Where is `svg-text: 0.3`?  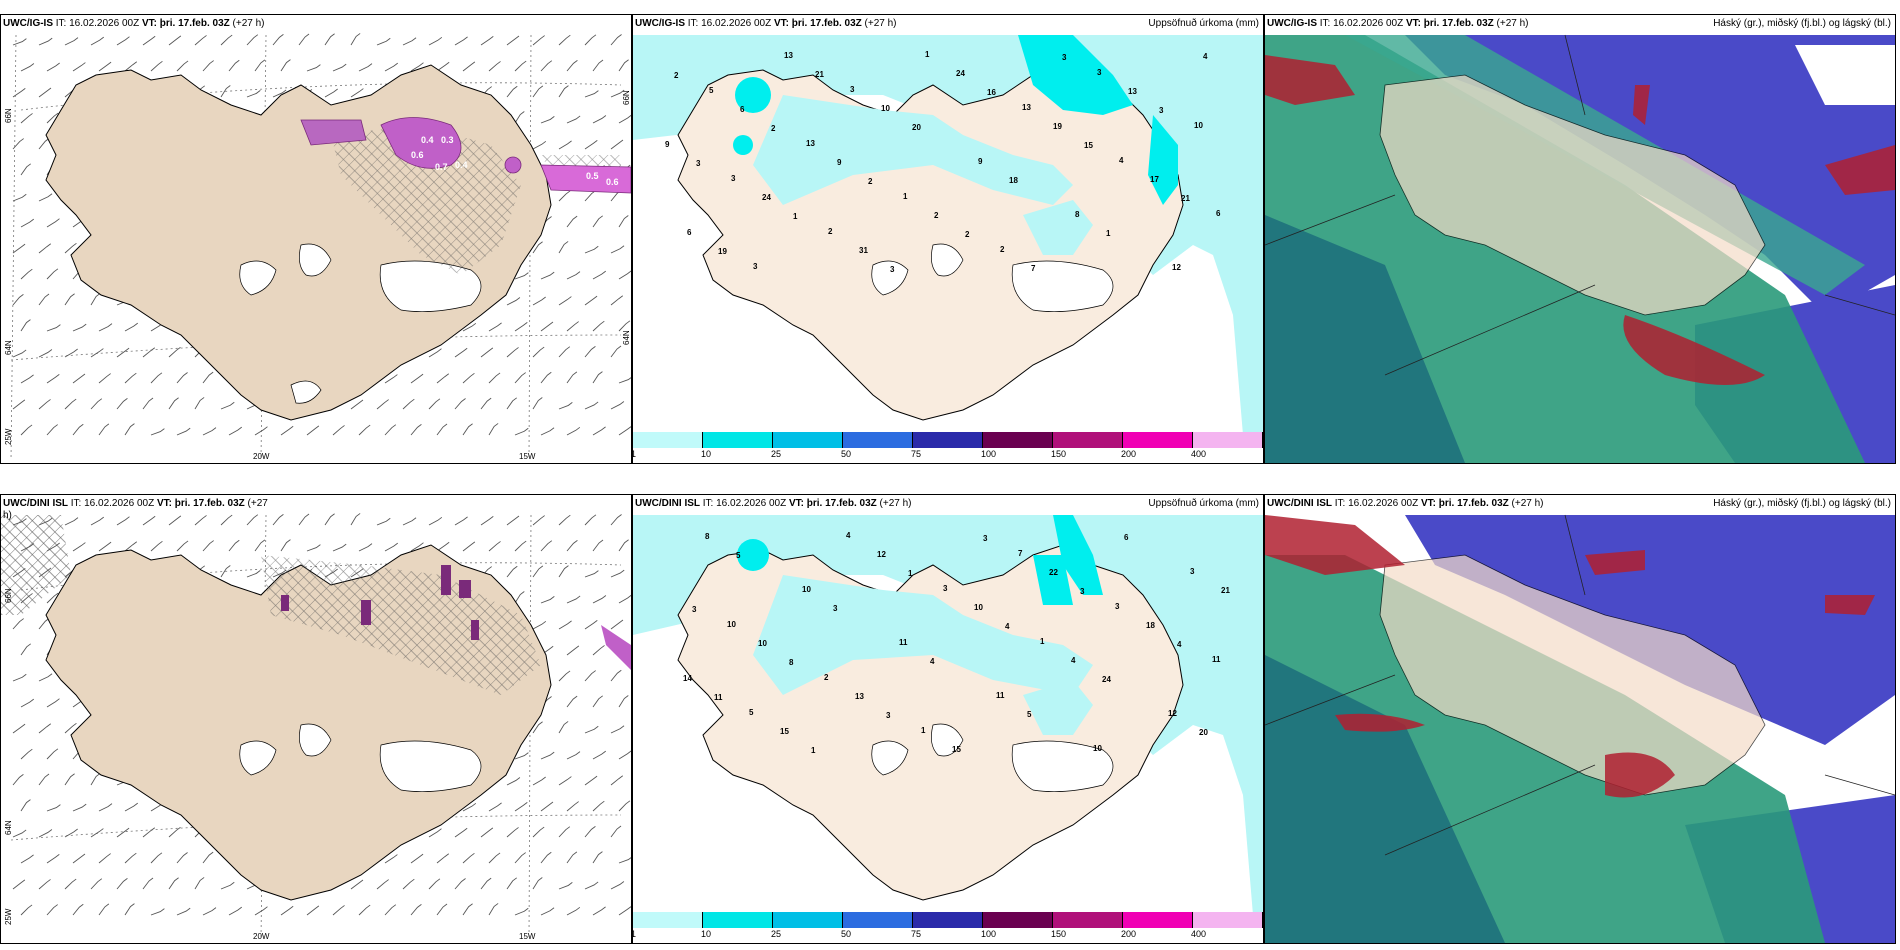 svg-text: 0.3 is located at coordinates (447, 140).